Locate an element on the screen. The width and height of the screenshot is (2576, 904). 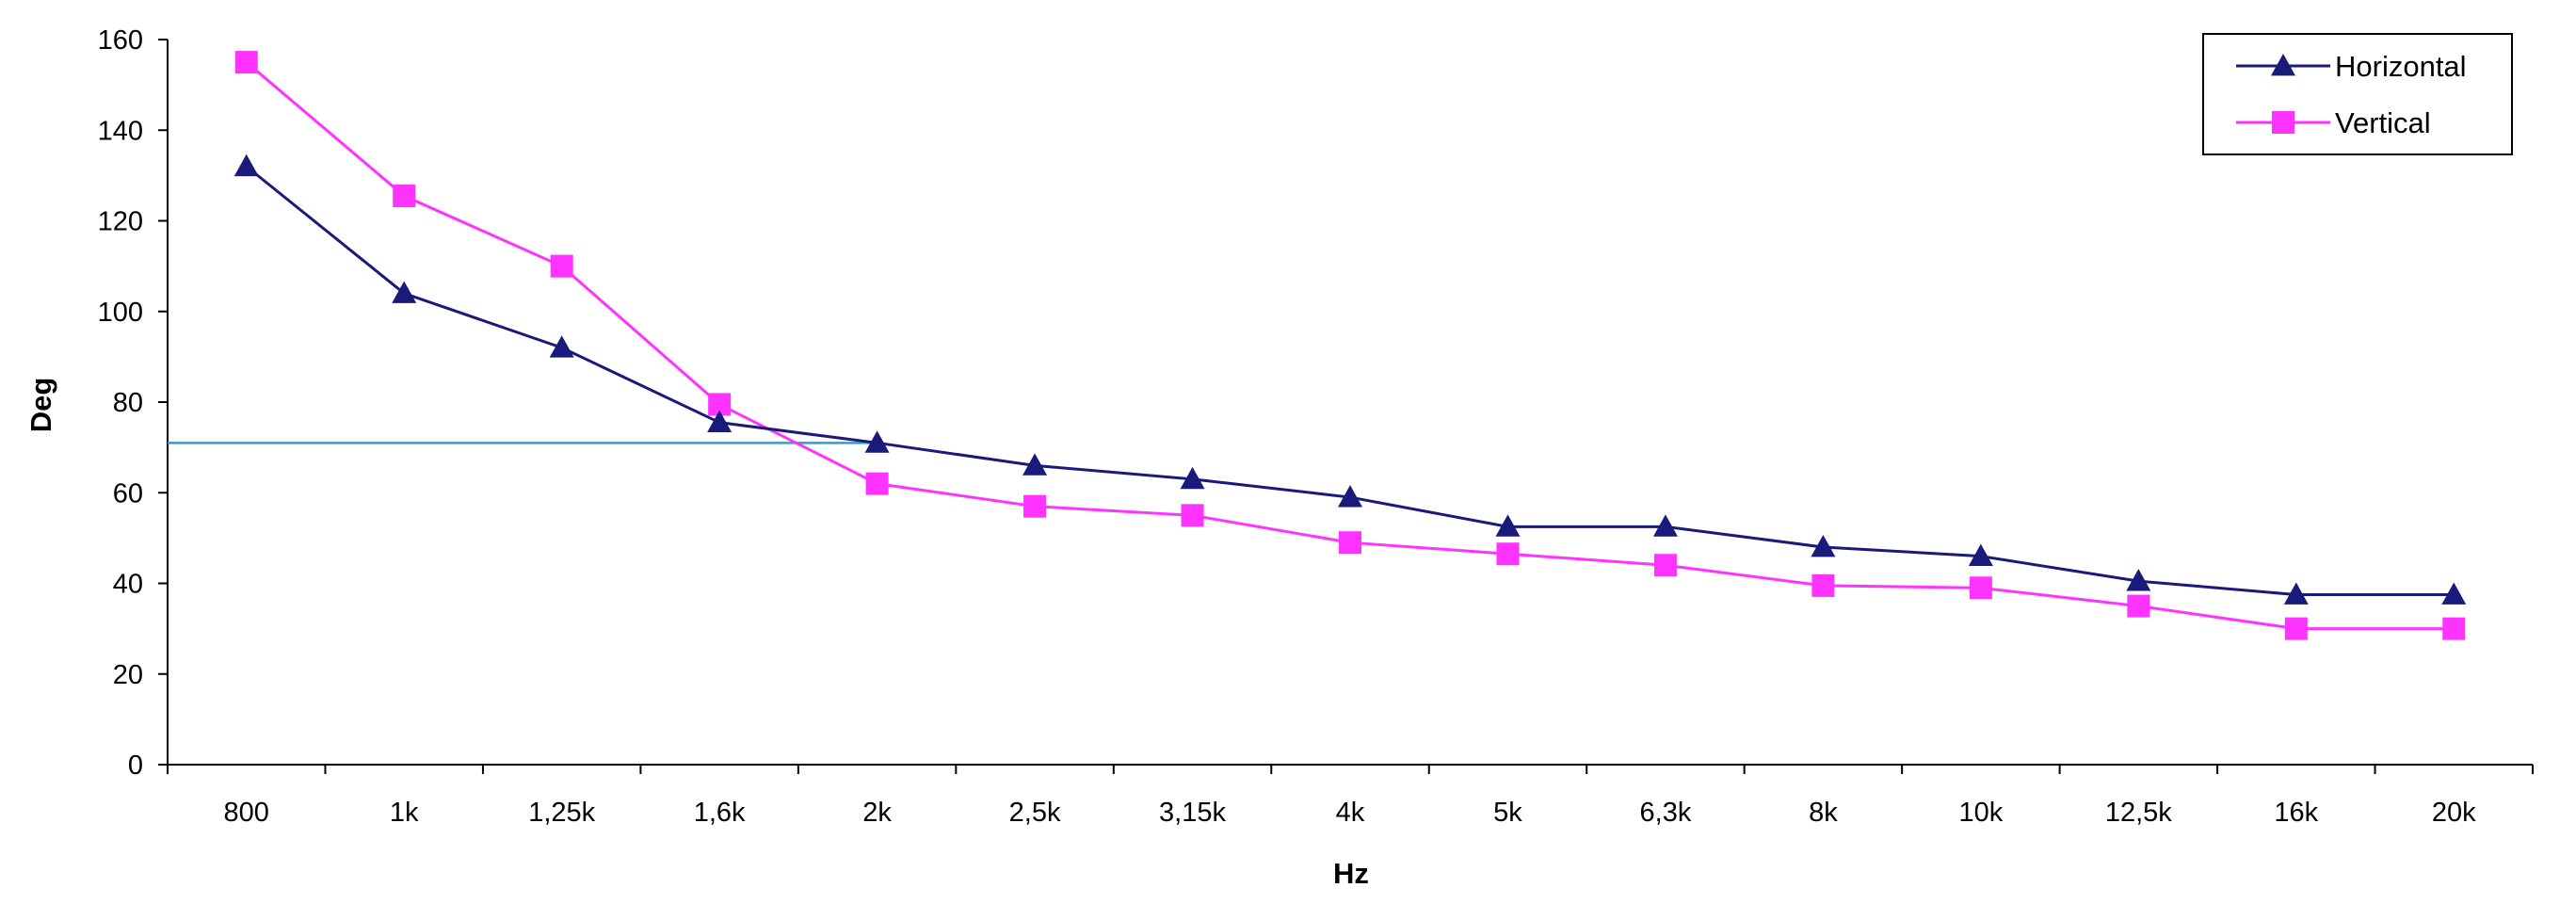
x-tick-label: 8k is located at coordinates (1823, 813).